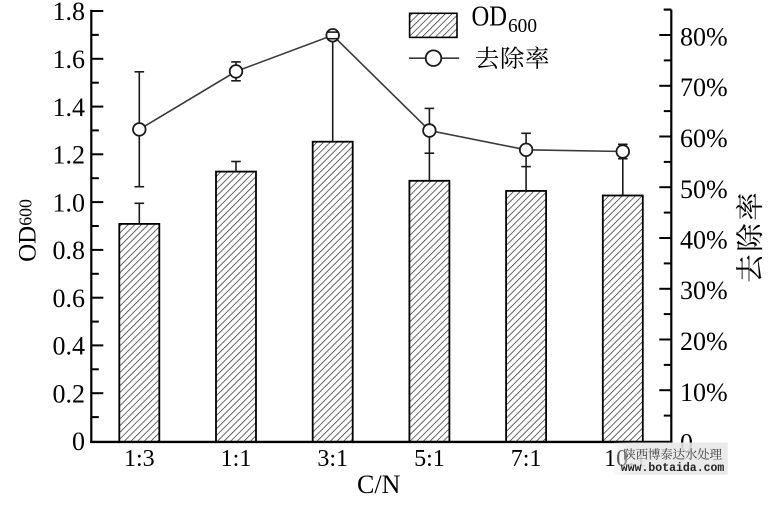 This screenshot has width=771, height=512. What do you see at coordinates (704, 392) in the screenshot?
I see `svg-text: 10%` at bounding box center [704, 392].